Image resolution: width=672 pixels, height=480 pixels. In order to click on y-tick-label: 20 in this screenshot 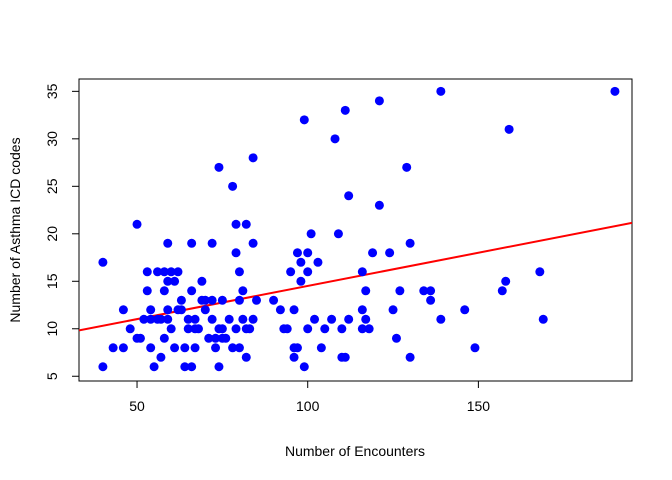, I will do `click(52, 234)`.